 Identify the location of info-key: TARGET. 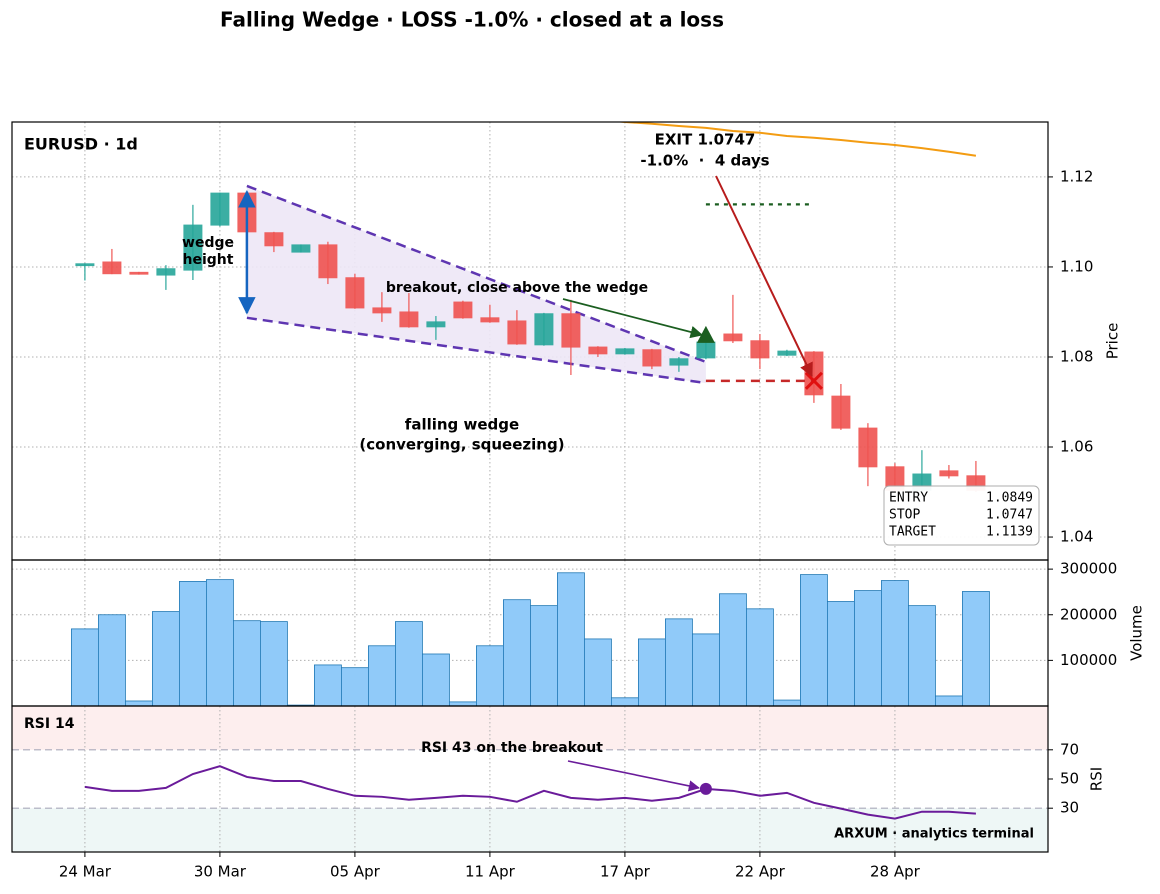
(912, 532).